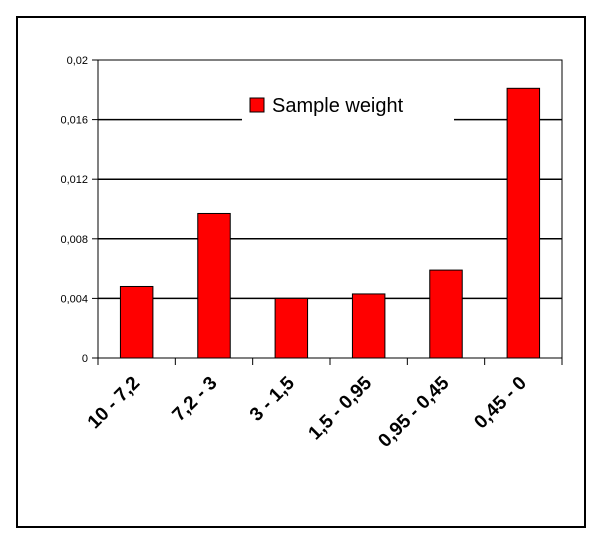 This screenshot has height=544, width=604. I want to click on y-tick-label: 0,012, so click(74, 180).